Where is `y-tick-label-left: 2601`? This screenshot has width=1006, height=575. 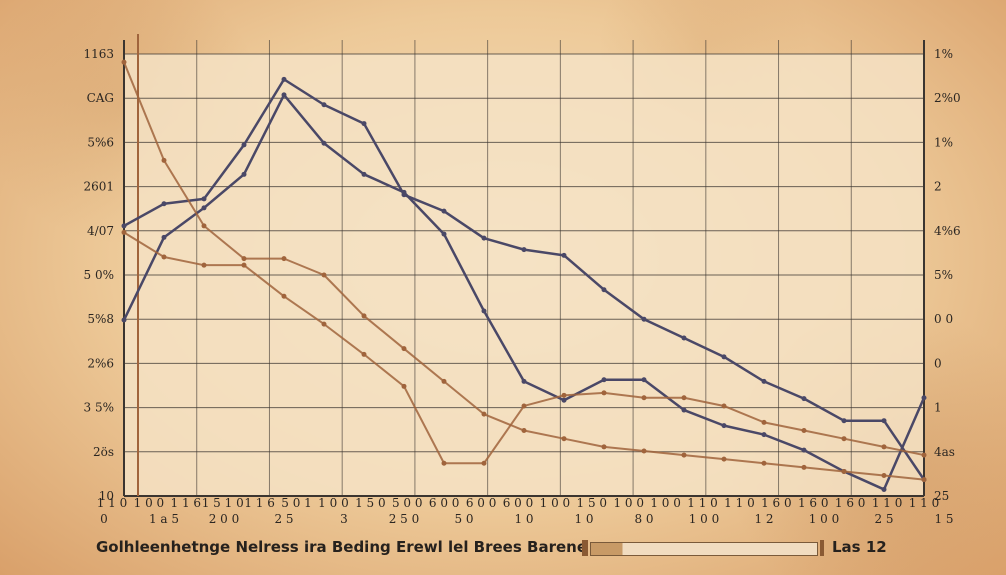
y-tick-label-left: 2601 is located at coordinates (98, 187).